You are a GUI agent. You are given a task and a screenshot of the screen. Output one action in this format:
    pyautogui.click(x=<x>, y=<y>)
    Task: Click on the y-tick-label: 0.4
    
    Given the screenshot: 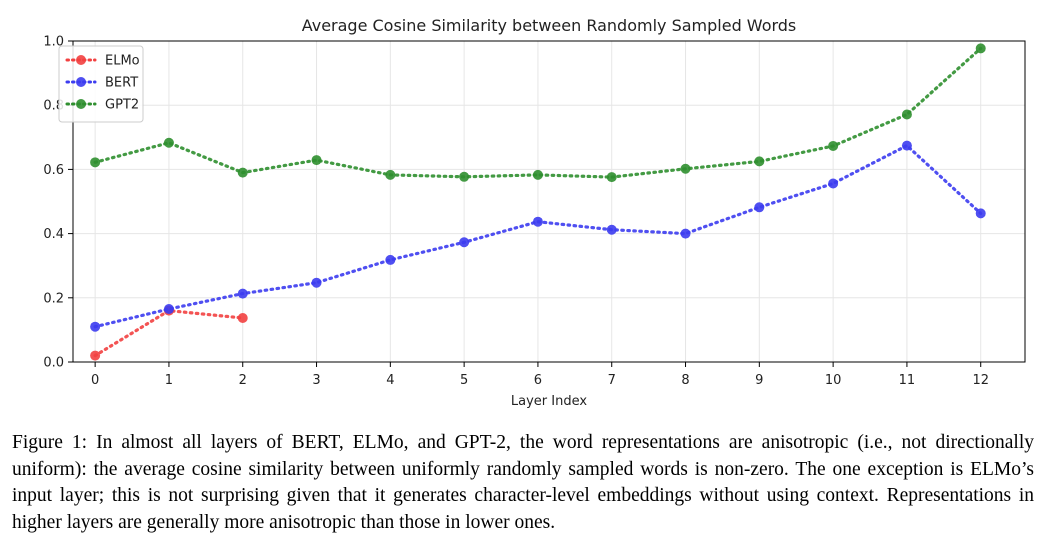 What is the action you would take?
    pyautogui.click(x=53, y=234)
    